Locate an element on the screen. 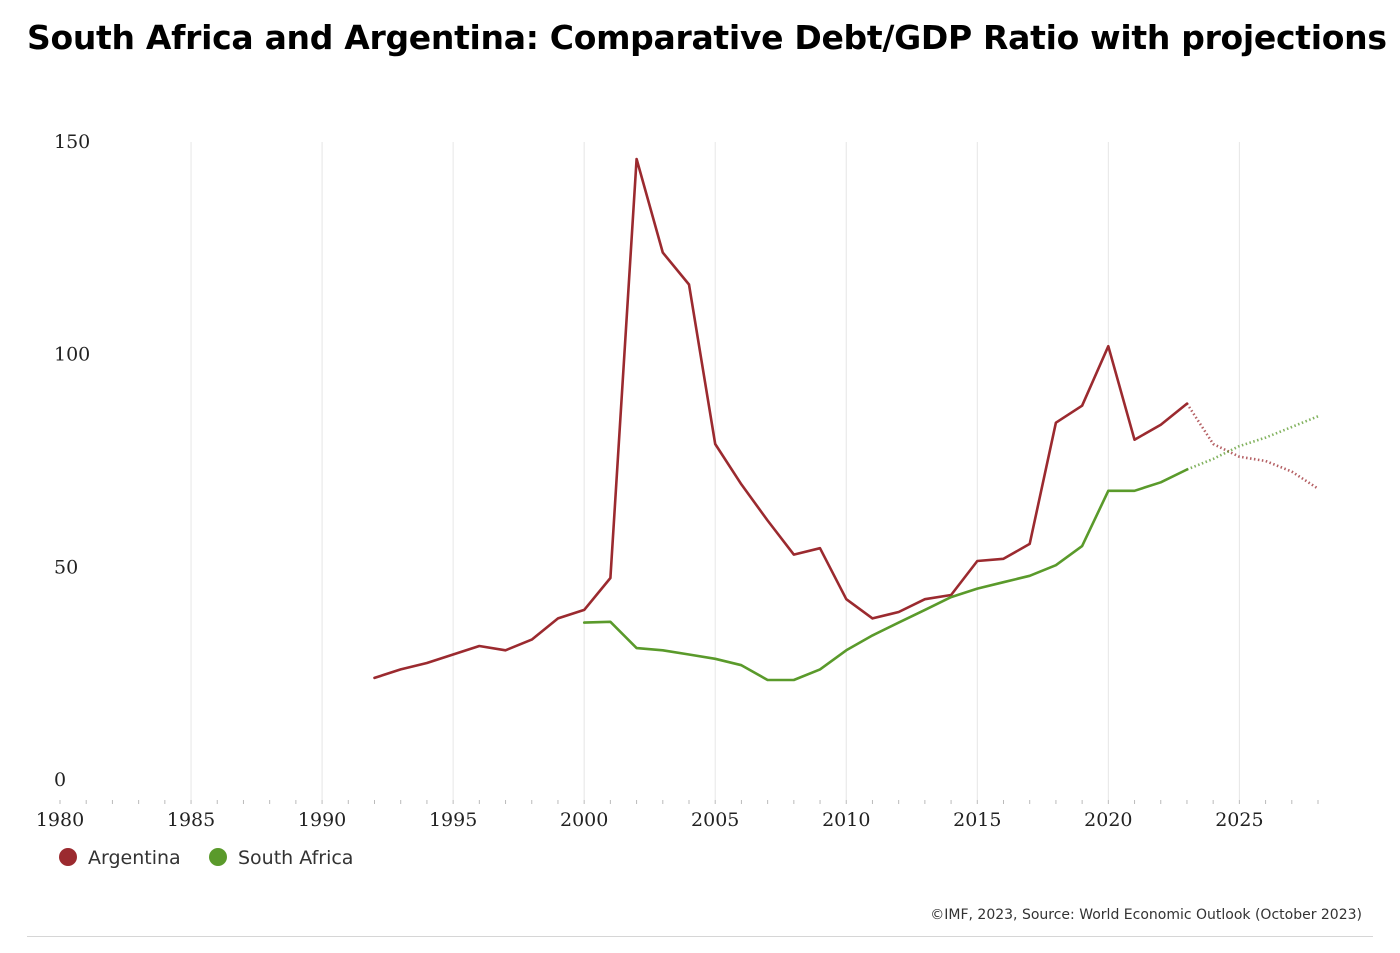  y-tick-label: 0 is located at coordinates (60, 780).